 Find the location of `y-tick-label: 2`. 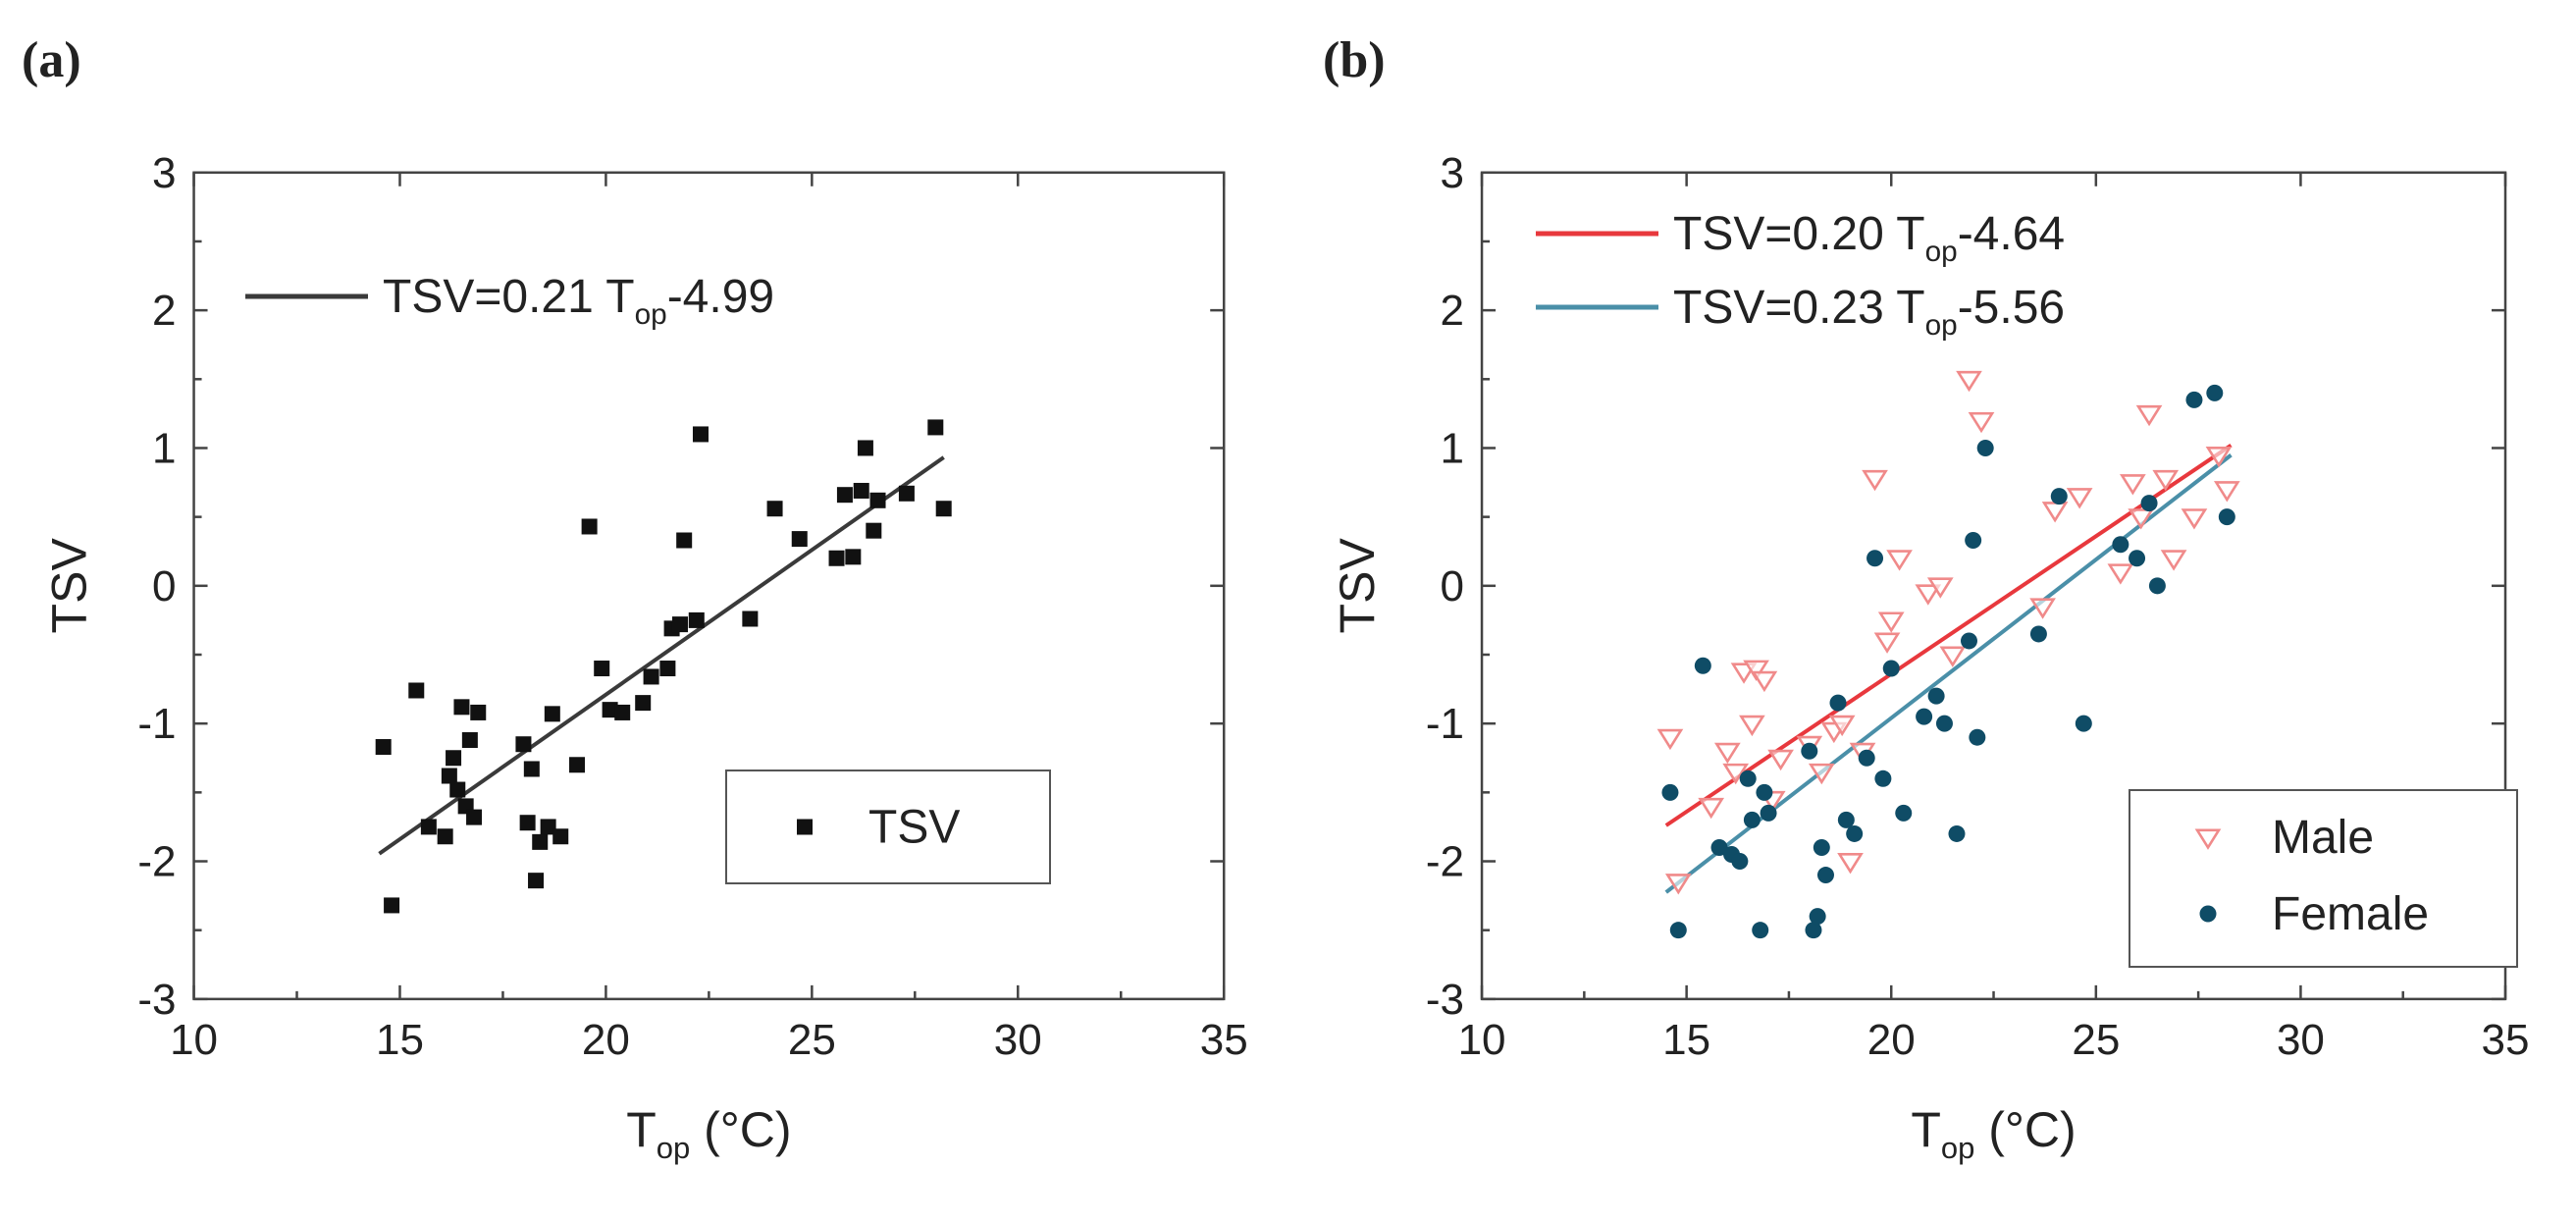

y-tick-label: 2 is located at coordinates (164, 311).